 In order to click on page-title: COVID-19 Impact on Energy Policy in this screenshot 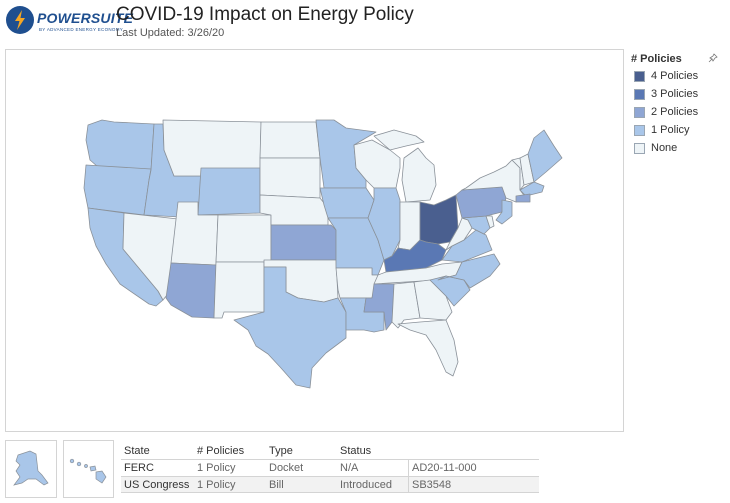, I will do `click(265, 14)`.